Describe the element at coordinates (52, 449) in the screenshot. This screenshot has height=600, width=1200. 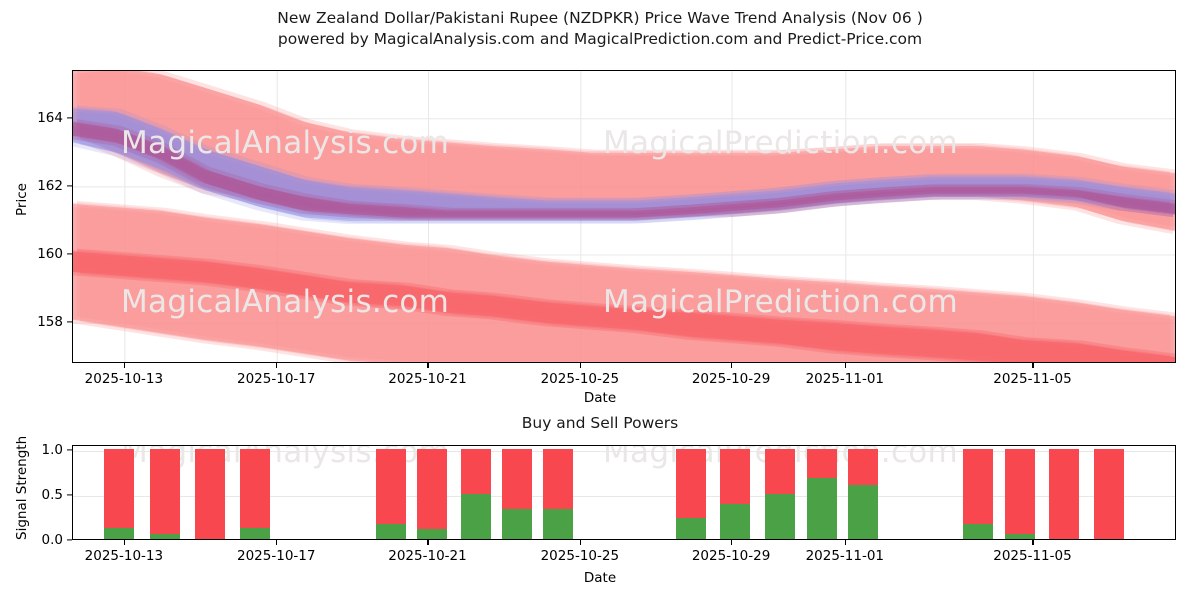
I see `signal-y-tick-label: 1.0` at that location.